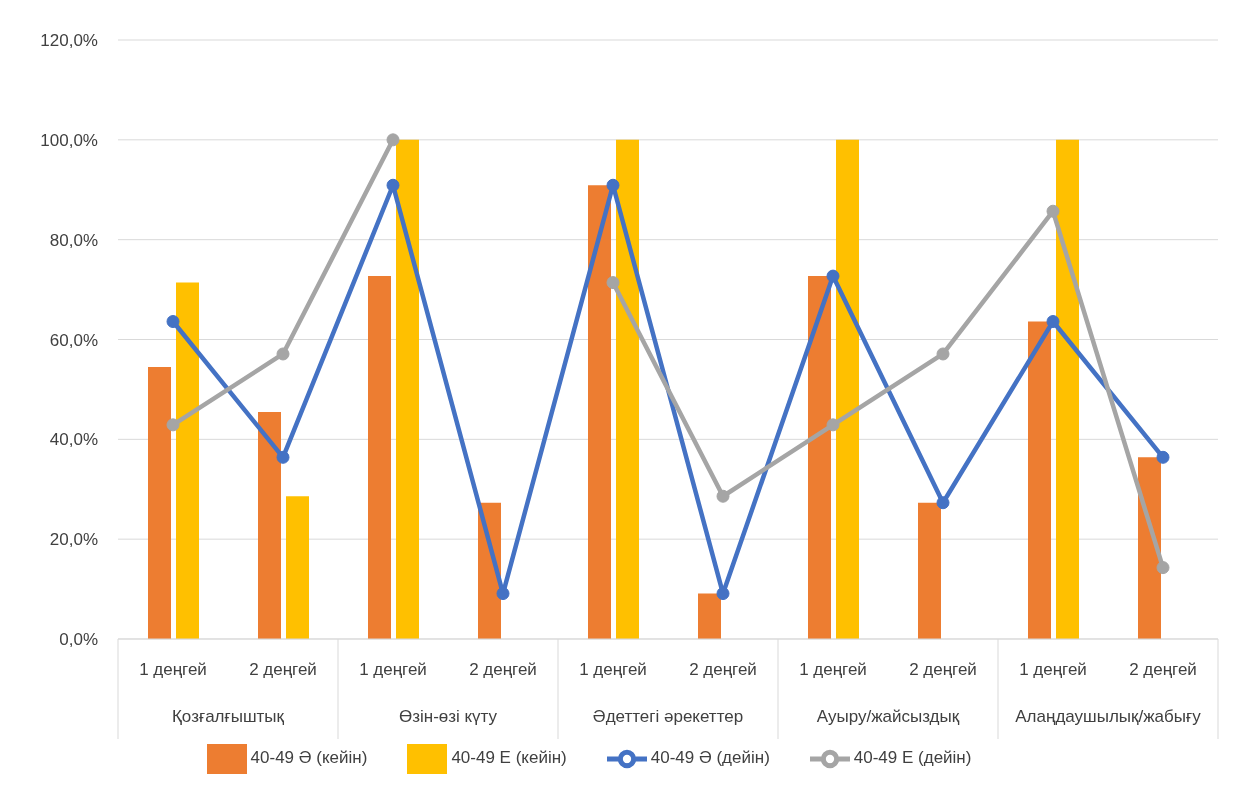 This screenshot has width=1238, height=789. I want to click on legend-label: 40-49 Е (дейін), so click(912, 758).